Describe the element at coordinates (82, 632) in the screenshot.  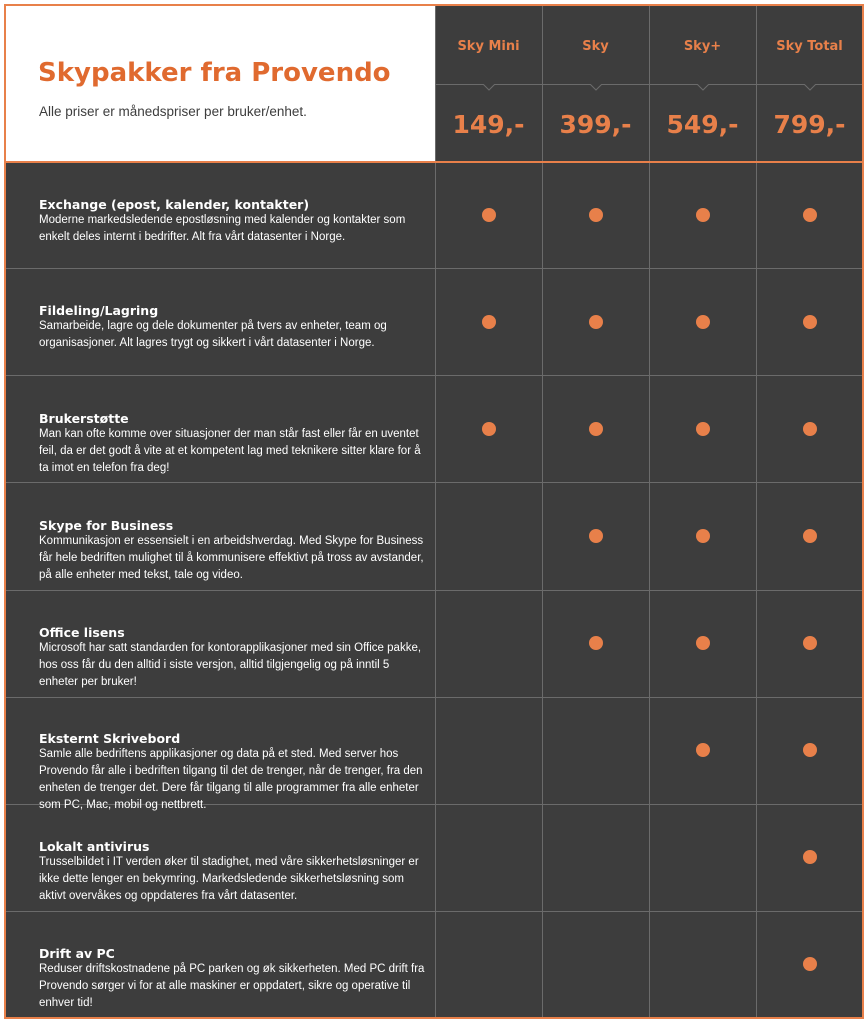
I see `feature-title: Office lisens` at that location.